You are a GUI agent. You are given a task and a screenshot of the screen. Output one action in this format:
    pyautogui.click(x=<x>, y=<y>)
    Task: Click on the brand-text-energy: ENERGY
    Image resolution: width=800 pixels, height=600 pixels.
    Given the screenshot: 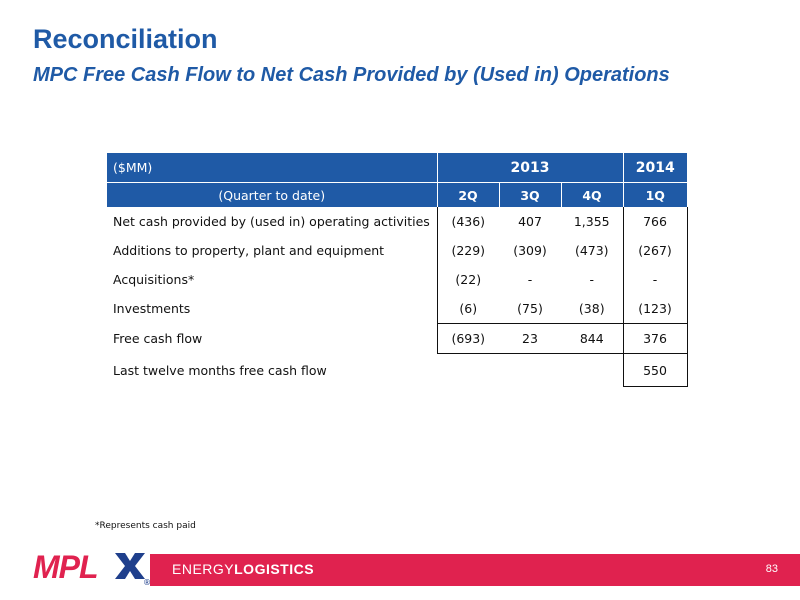 What is the action you would take?
    pyautogui.click(x=203, y=569)
    